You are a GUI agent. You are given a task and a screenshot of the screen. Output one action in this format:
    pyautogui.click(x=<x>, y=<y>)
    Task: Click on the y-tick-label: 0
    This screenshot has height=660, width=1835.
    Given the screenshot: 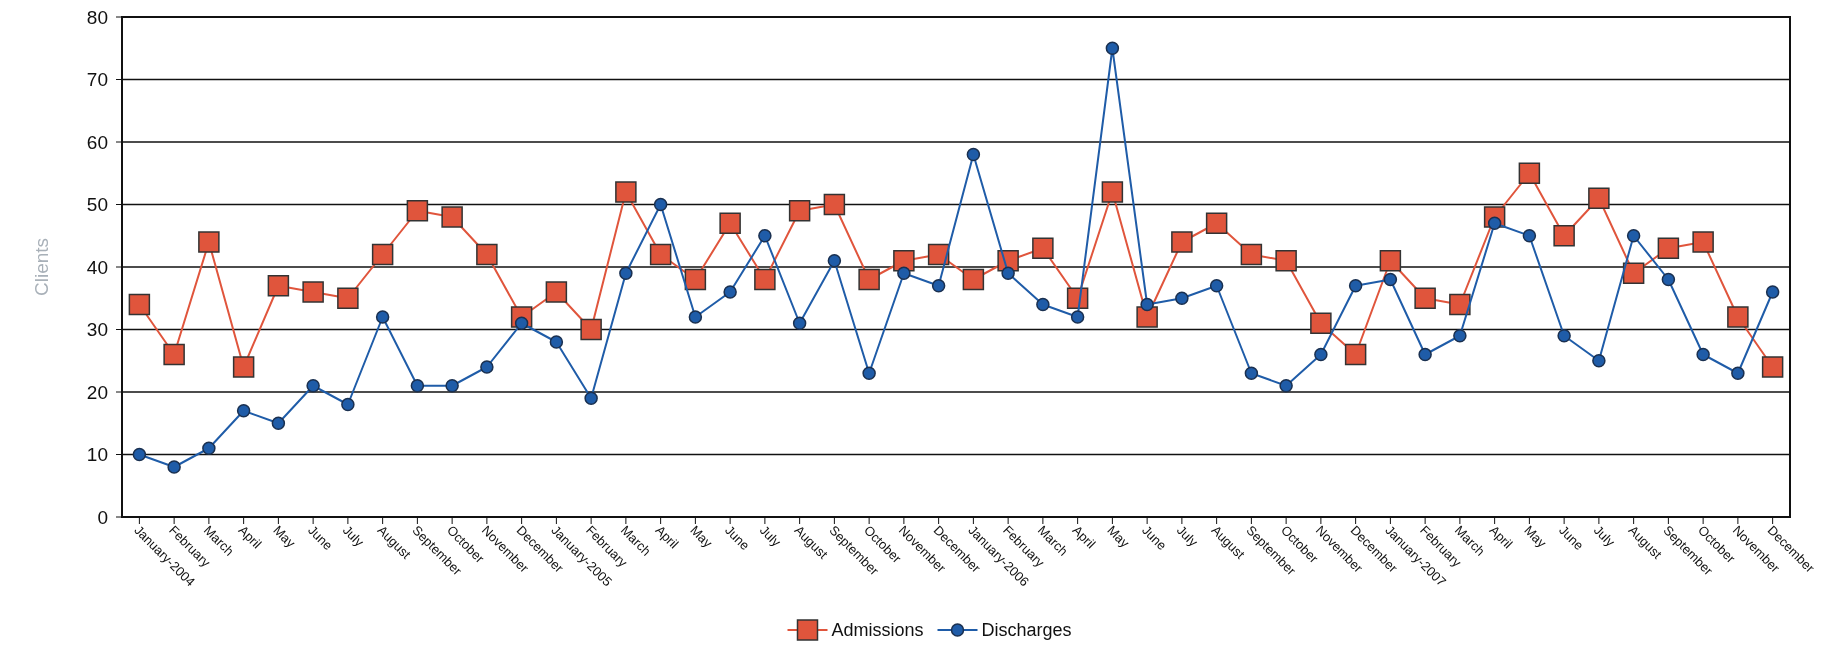 What is the action you would take?
    pyautogui.click(x=102, y=517)
    